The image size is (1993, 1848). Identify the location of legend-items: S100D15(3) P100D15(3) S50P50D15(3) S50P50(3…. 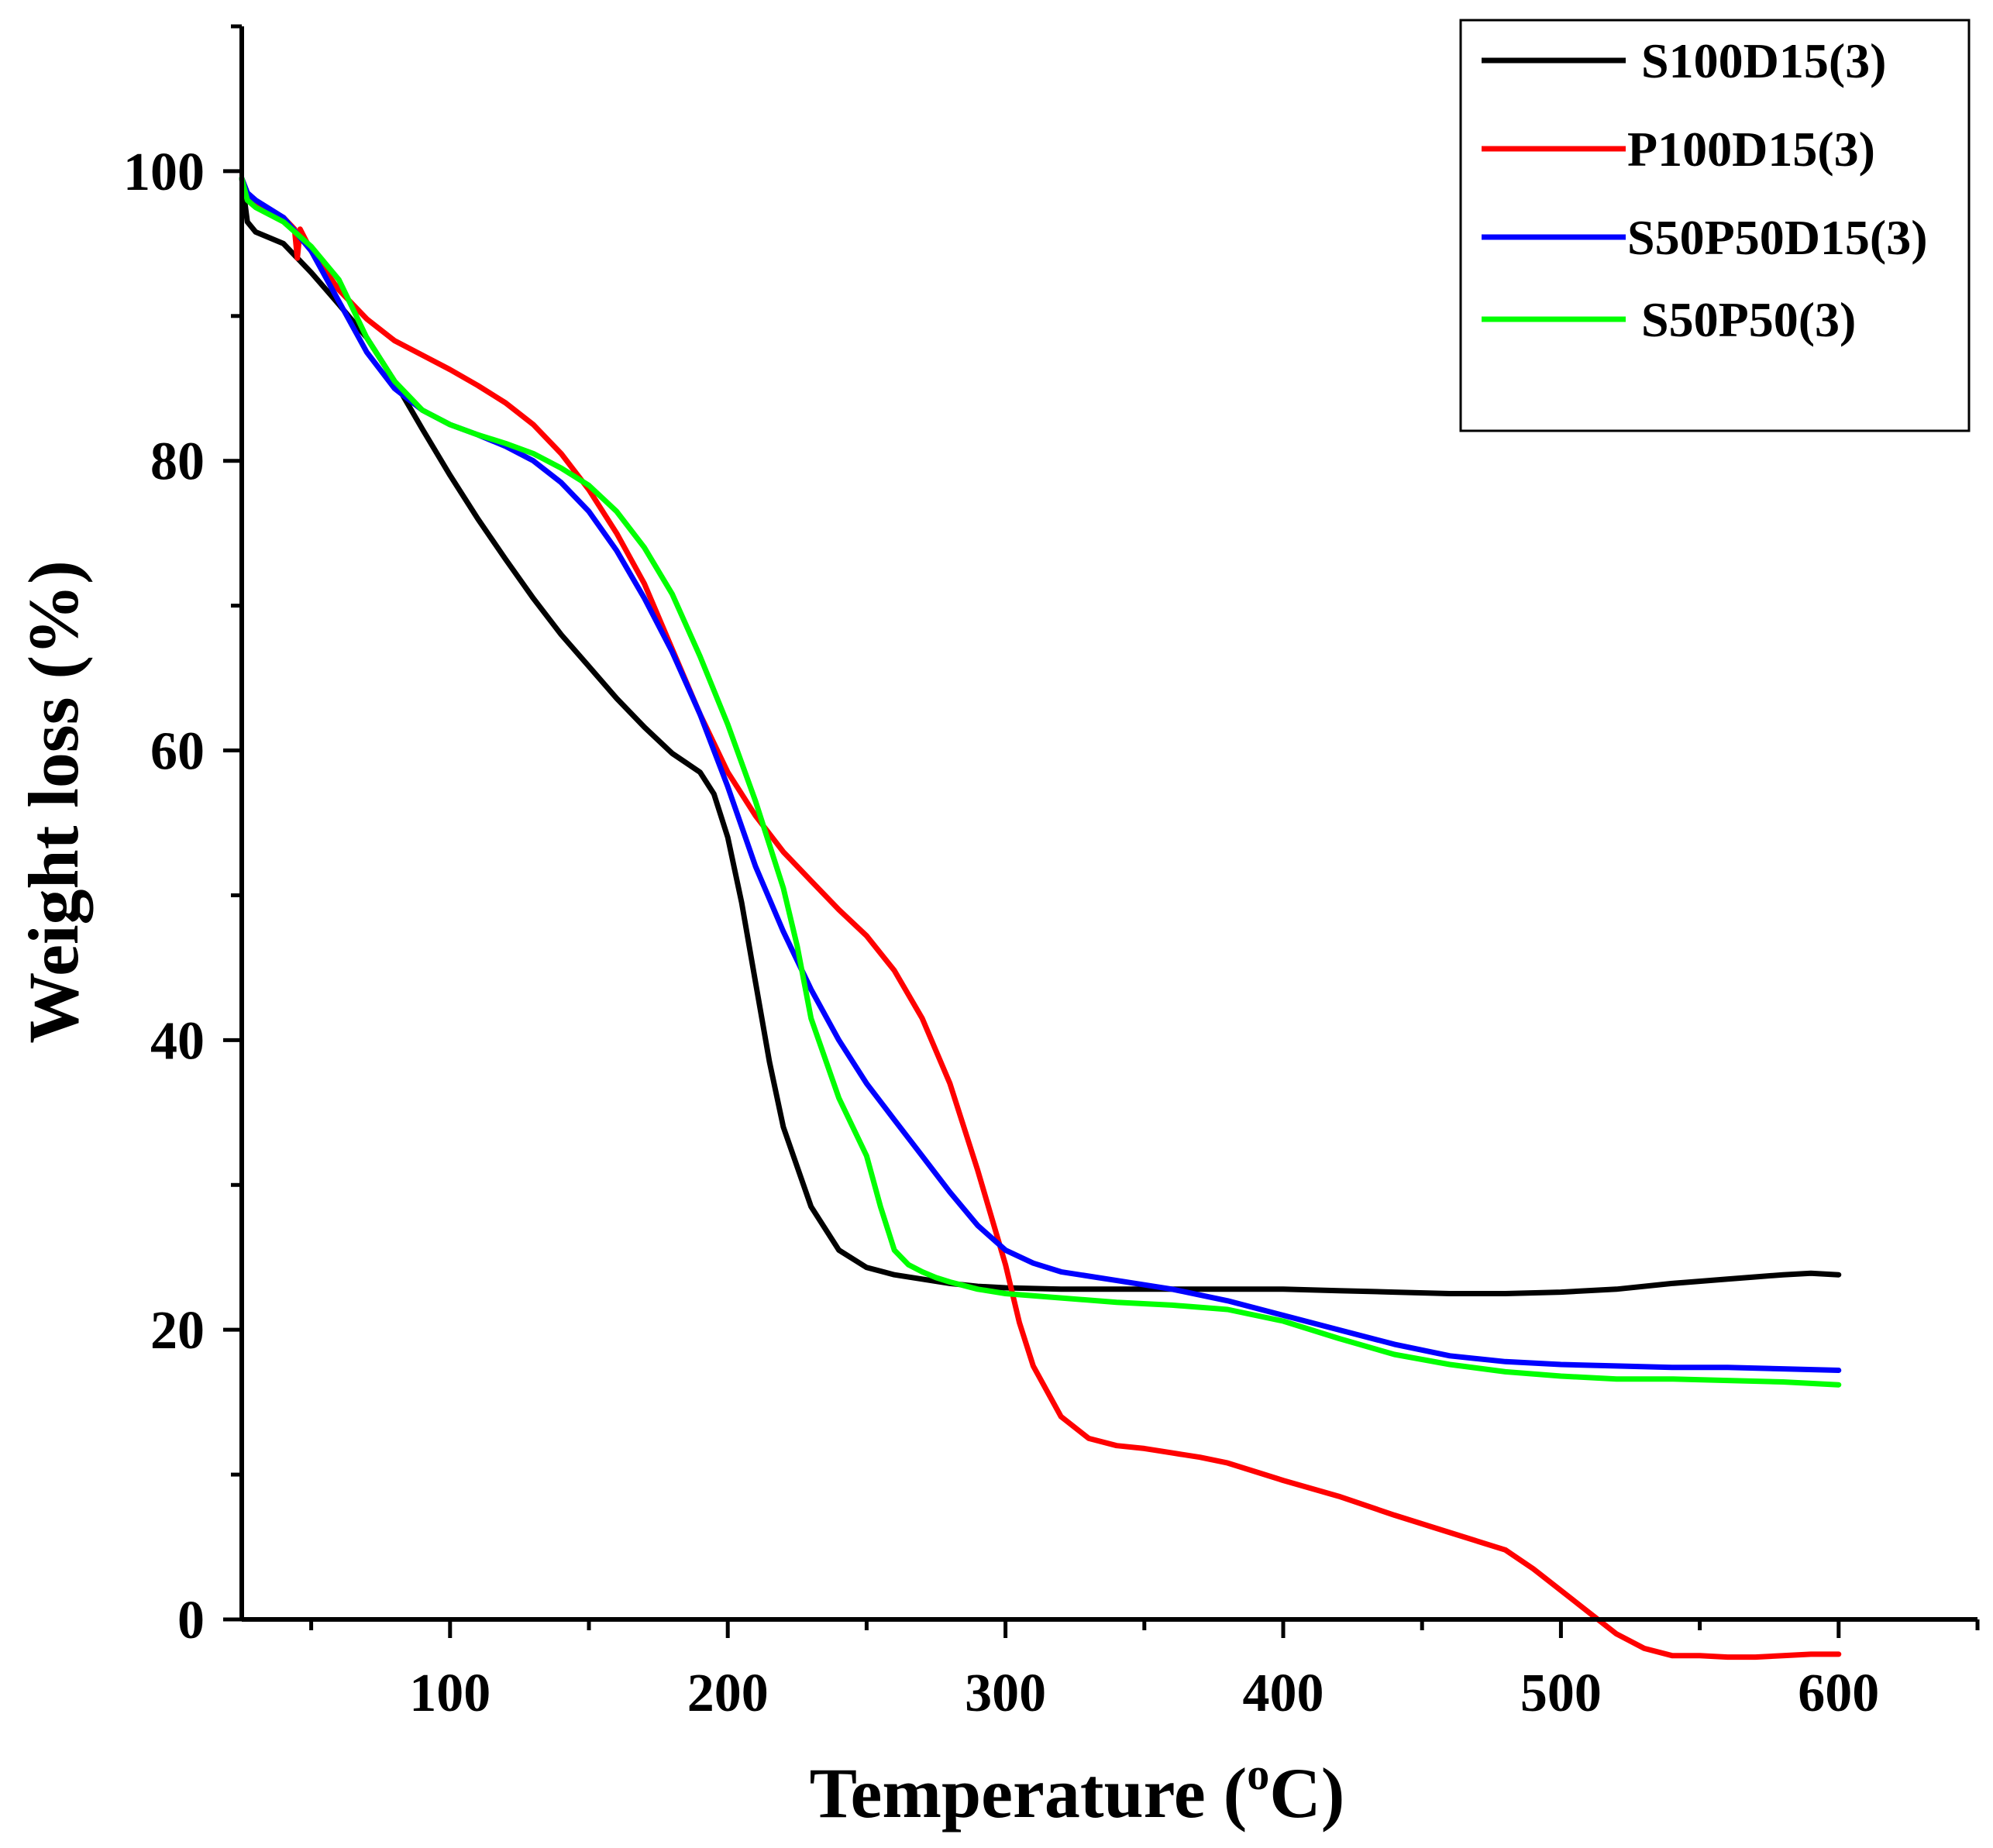
(1705, 190).